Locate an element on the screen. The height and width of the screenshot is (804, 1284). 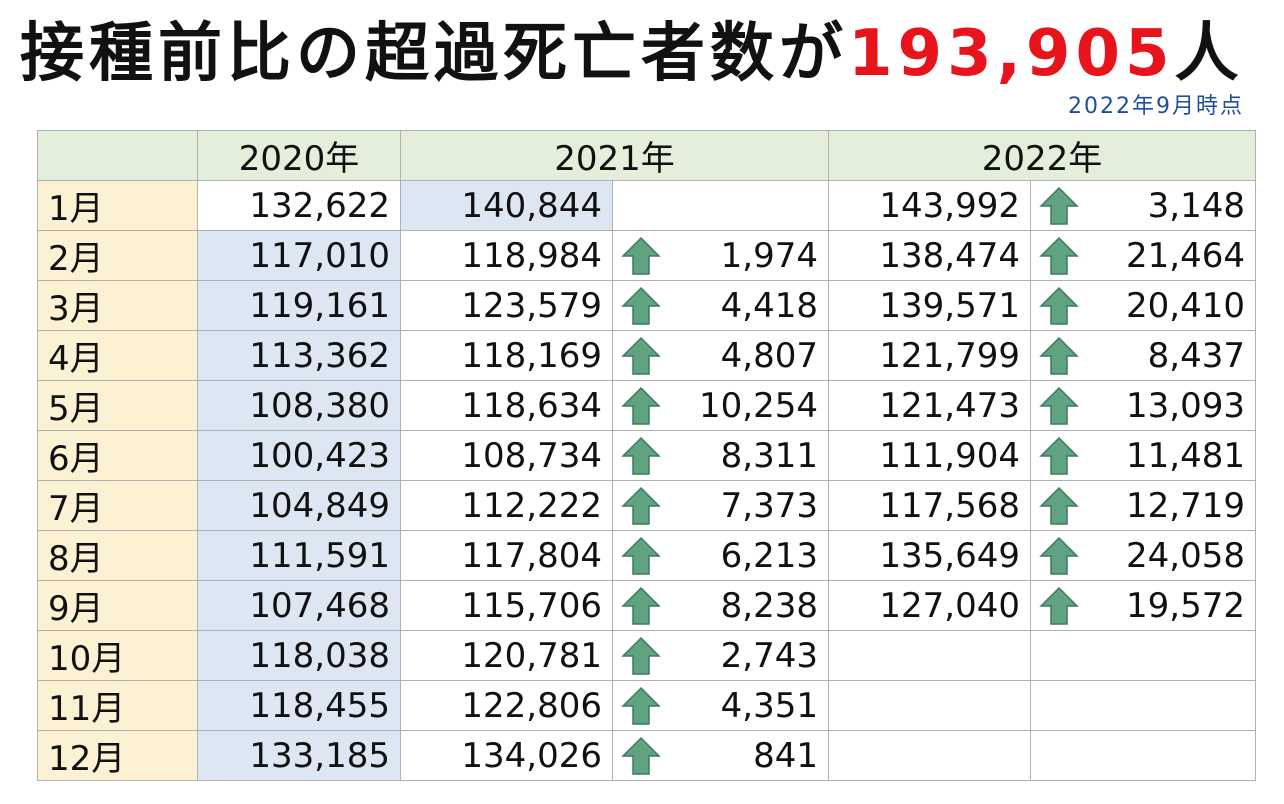
month-cell: 12月 is located at coordinates (117, 755).